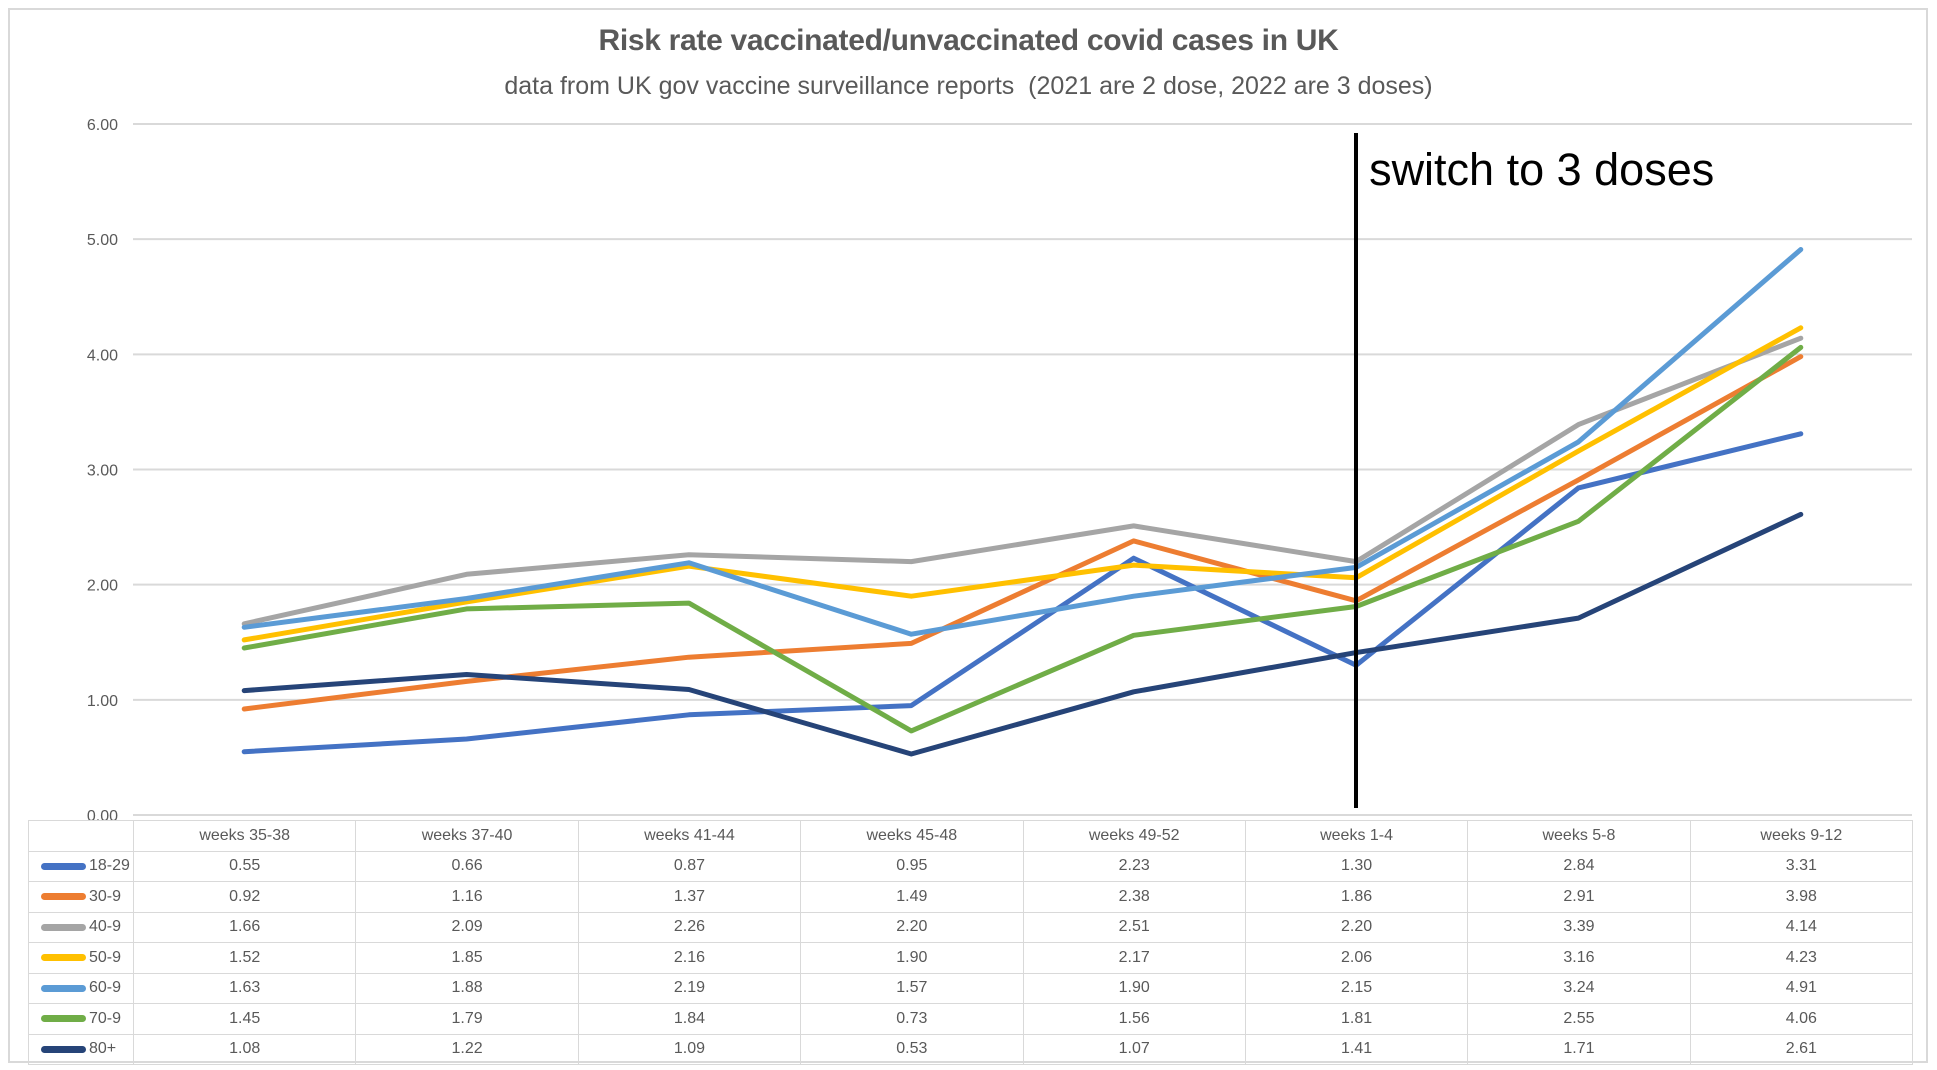  I want to click on table-row: 30-9 0.92 1.16 1.37 1.49 2.38 1.86 2.91 3.98, so click(971, 897).